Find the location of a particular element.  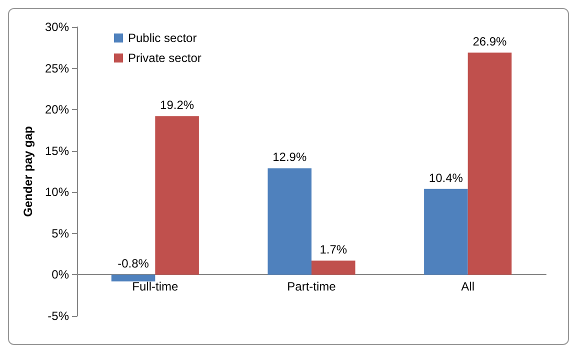

y-tick-label: 30% is located at coordinates (57, 27).